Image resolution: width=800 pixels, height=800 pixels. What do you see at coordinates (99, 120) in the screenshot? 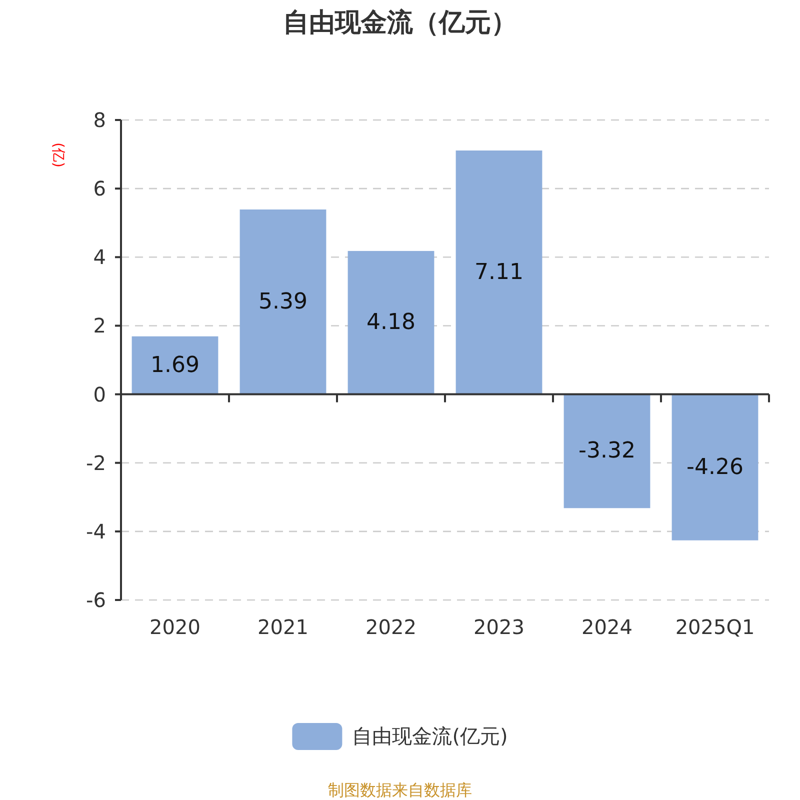
I see `y-tick-label: 8` at bounding box center [99, 120].